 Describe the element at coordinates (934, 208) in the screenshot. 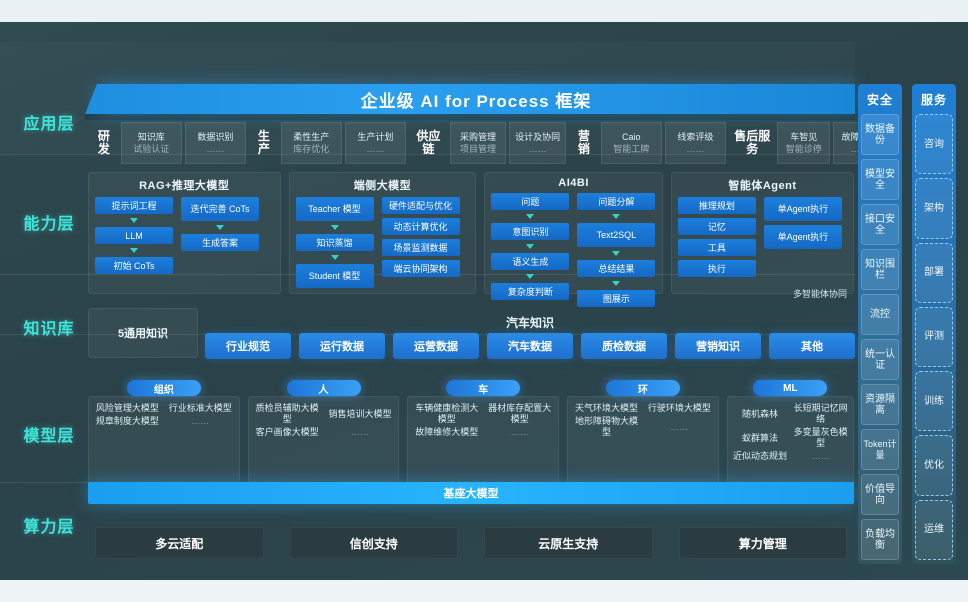

I see `service-item: 架构` at that location.